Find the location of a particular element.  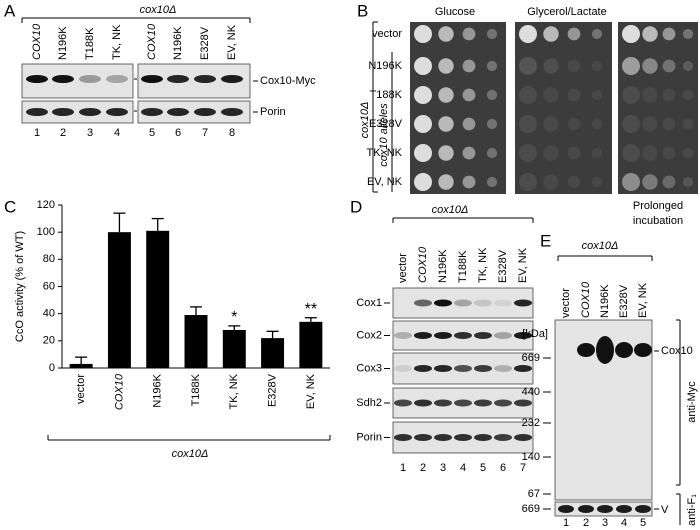

note: incubation is located at coordinates (658, 221).